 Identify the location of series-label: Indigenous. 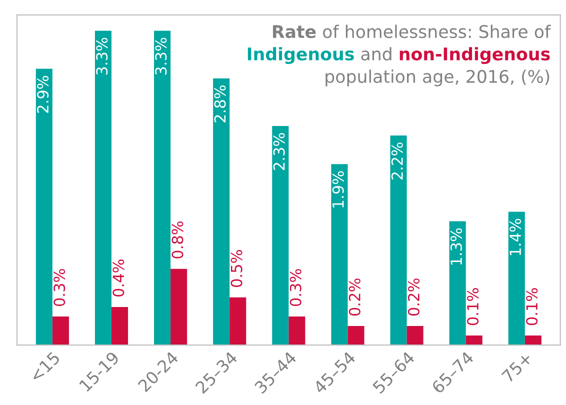
(301, 55).